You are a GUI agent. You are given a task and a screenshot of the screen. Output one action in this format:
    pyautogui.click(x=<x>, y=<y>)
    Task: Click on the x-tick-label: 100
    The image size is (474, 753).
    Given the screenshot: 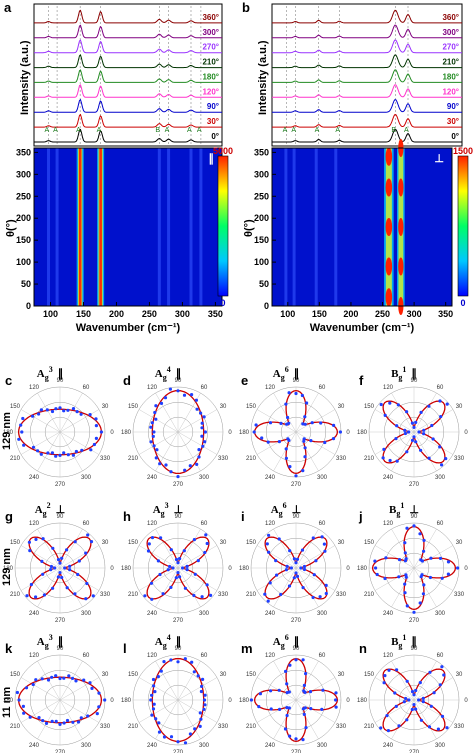 What is the action you would take?
    pyautogui.click(x=50, y=314)
    